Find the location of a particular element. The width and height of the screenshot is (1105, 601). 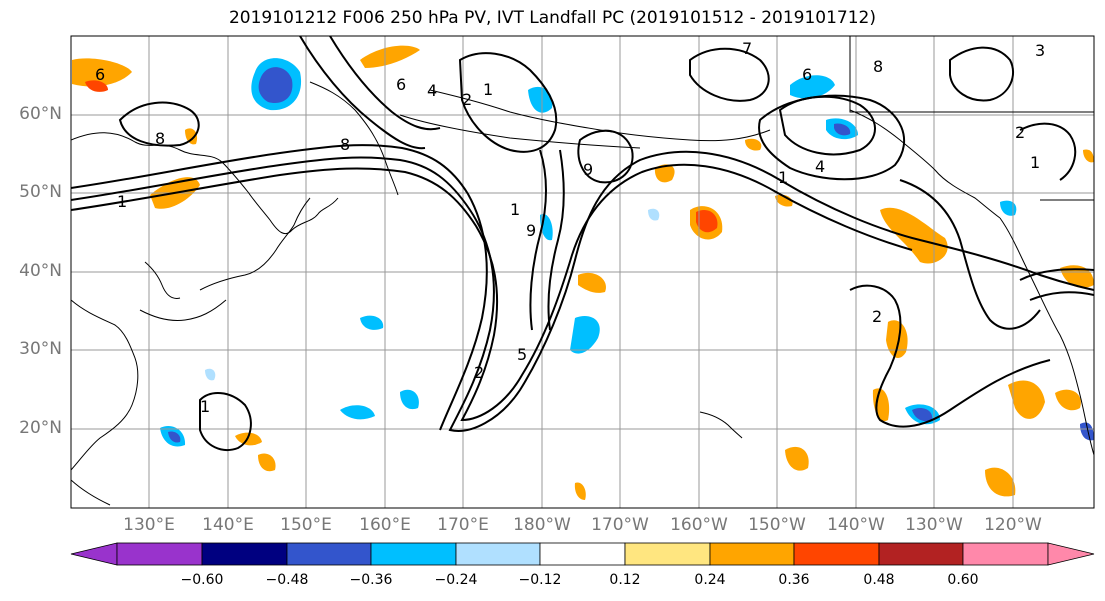

contour-label: 5 is located at coordinates (522, 354).